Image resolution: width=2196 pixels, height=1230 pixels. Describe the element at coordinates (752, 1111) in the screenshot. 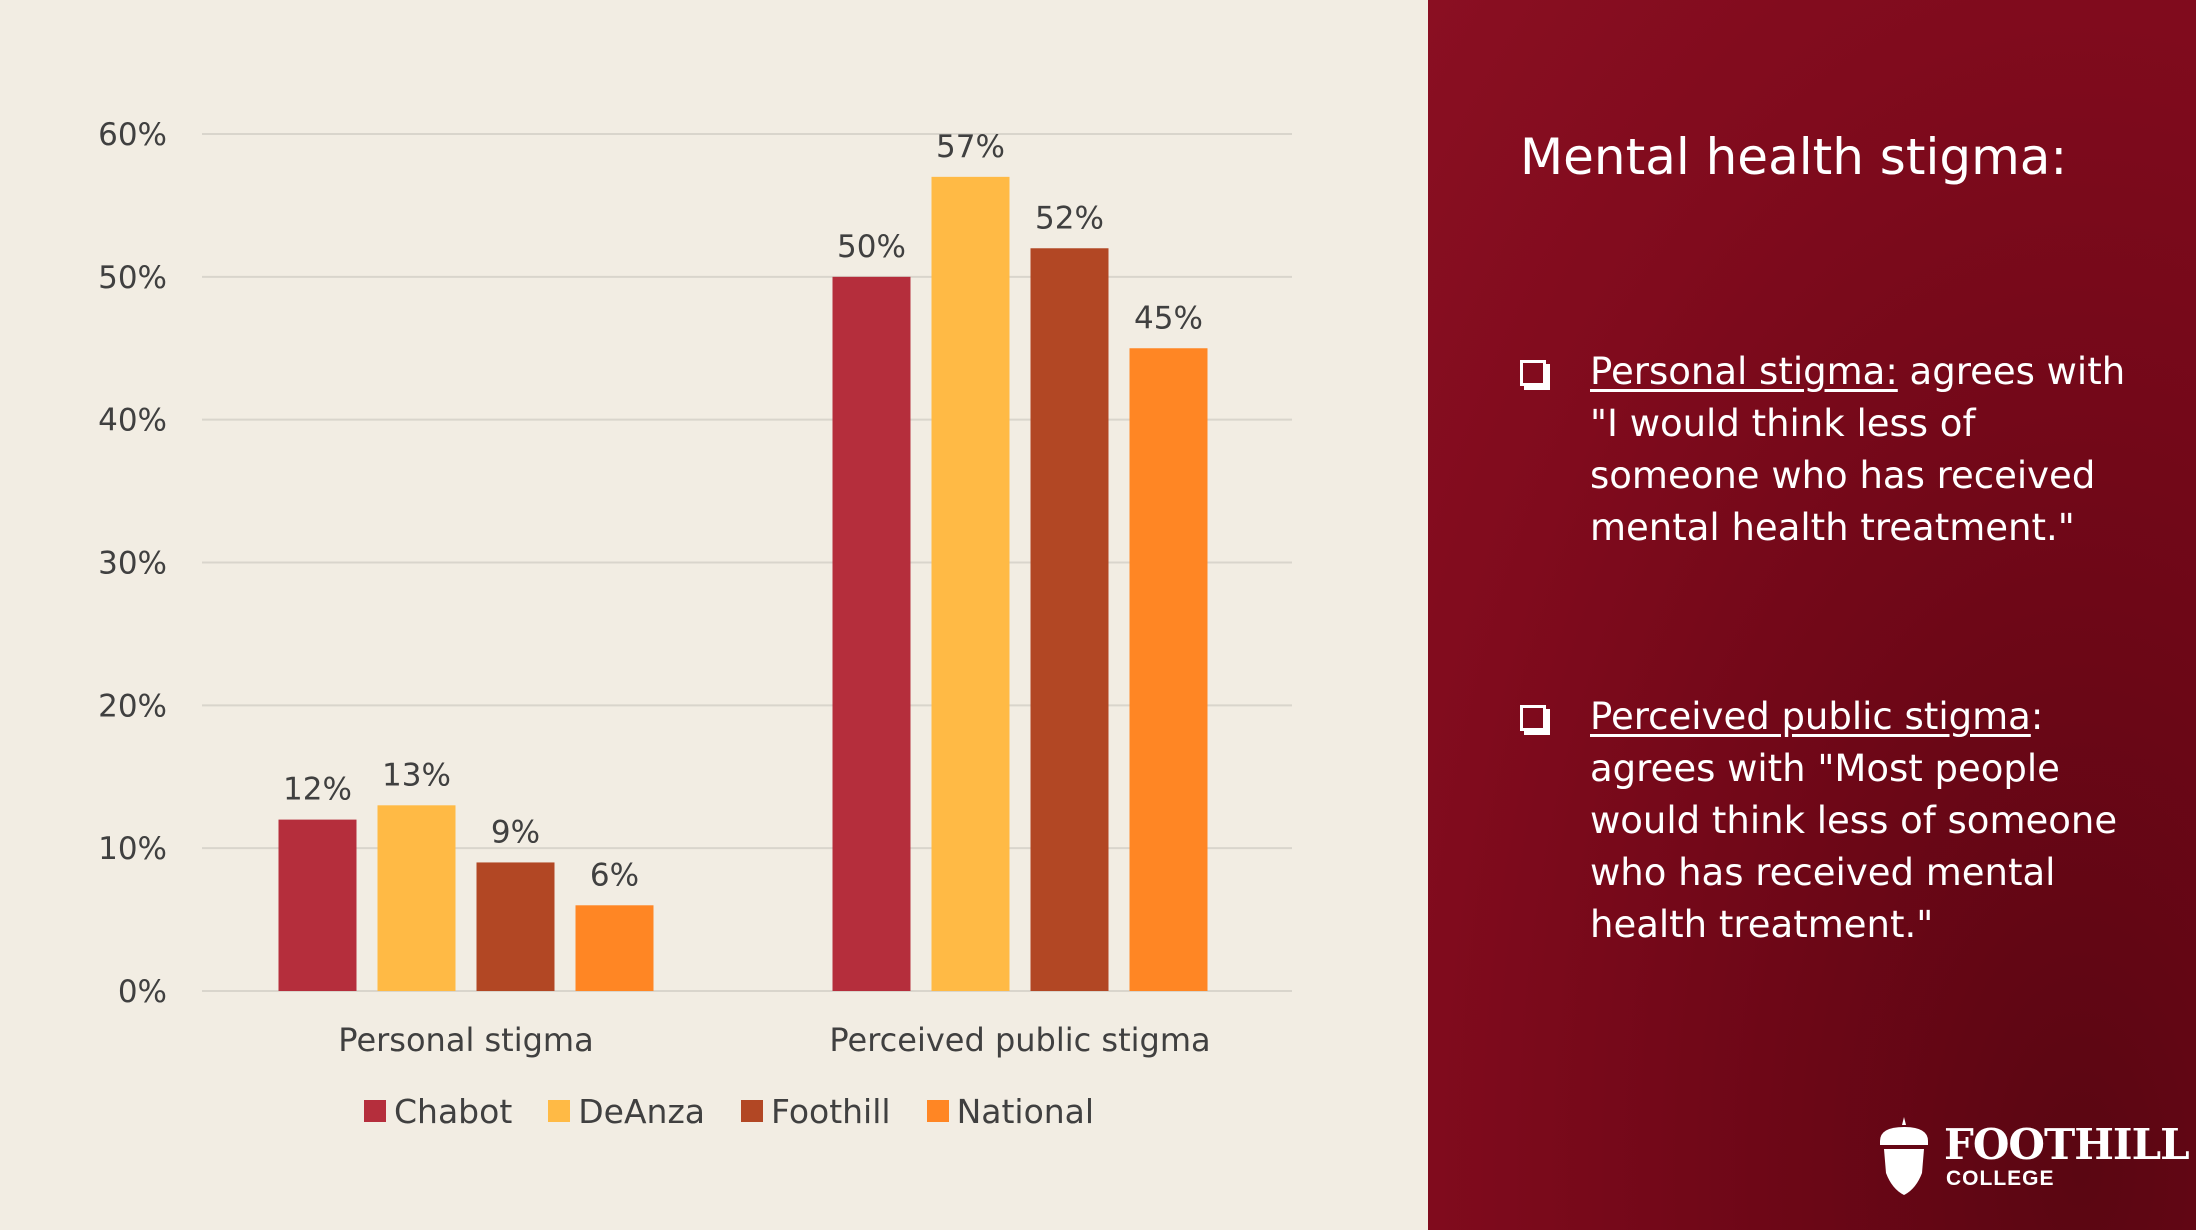

I see `legend-swatch-foothill` at that location.